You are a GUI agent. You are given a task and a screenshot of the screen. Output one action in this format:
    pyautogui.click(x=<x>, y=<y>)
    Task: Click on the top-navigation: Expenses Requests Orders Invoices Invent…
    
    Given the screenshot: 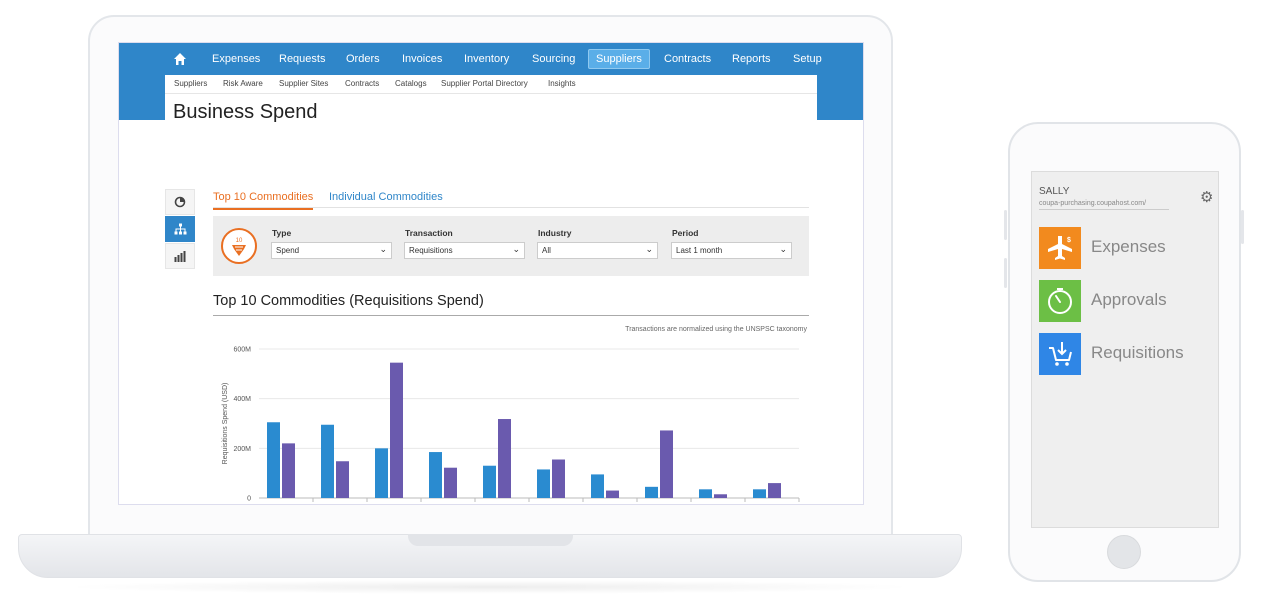 What is the action you would take?
    pyautogui.click(x=491, y=59)
    